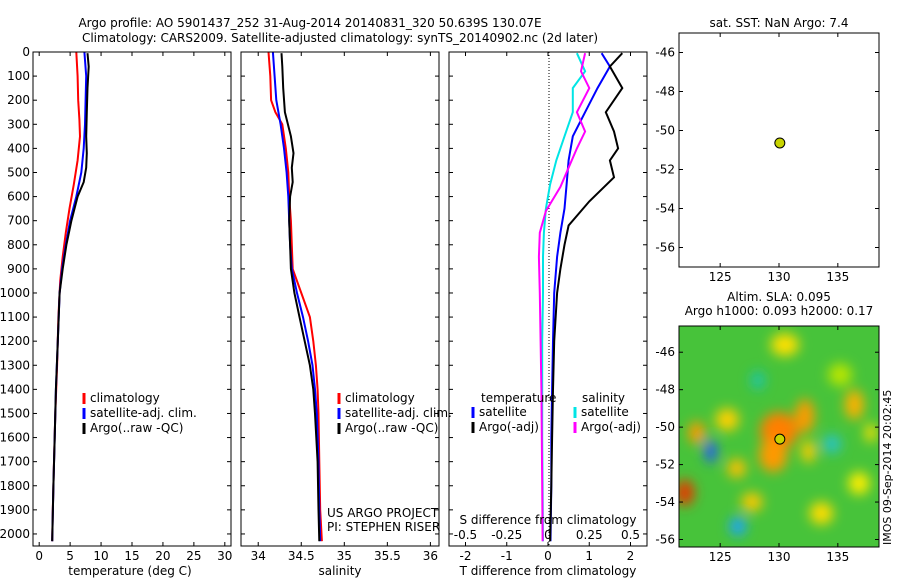 The height and width of the screenshot is (580, 900). What do you see at coordinates (507, 556) in the screenshot?
I see `x-tick-label: -1` at bounding box center [507, 556].